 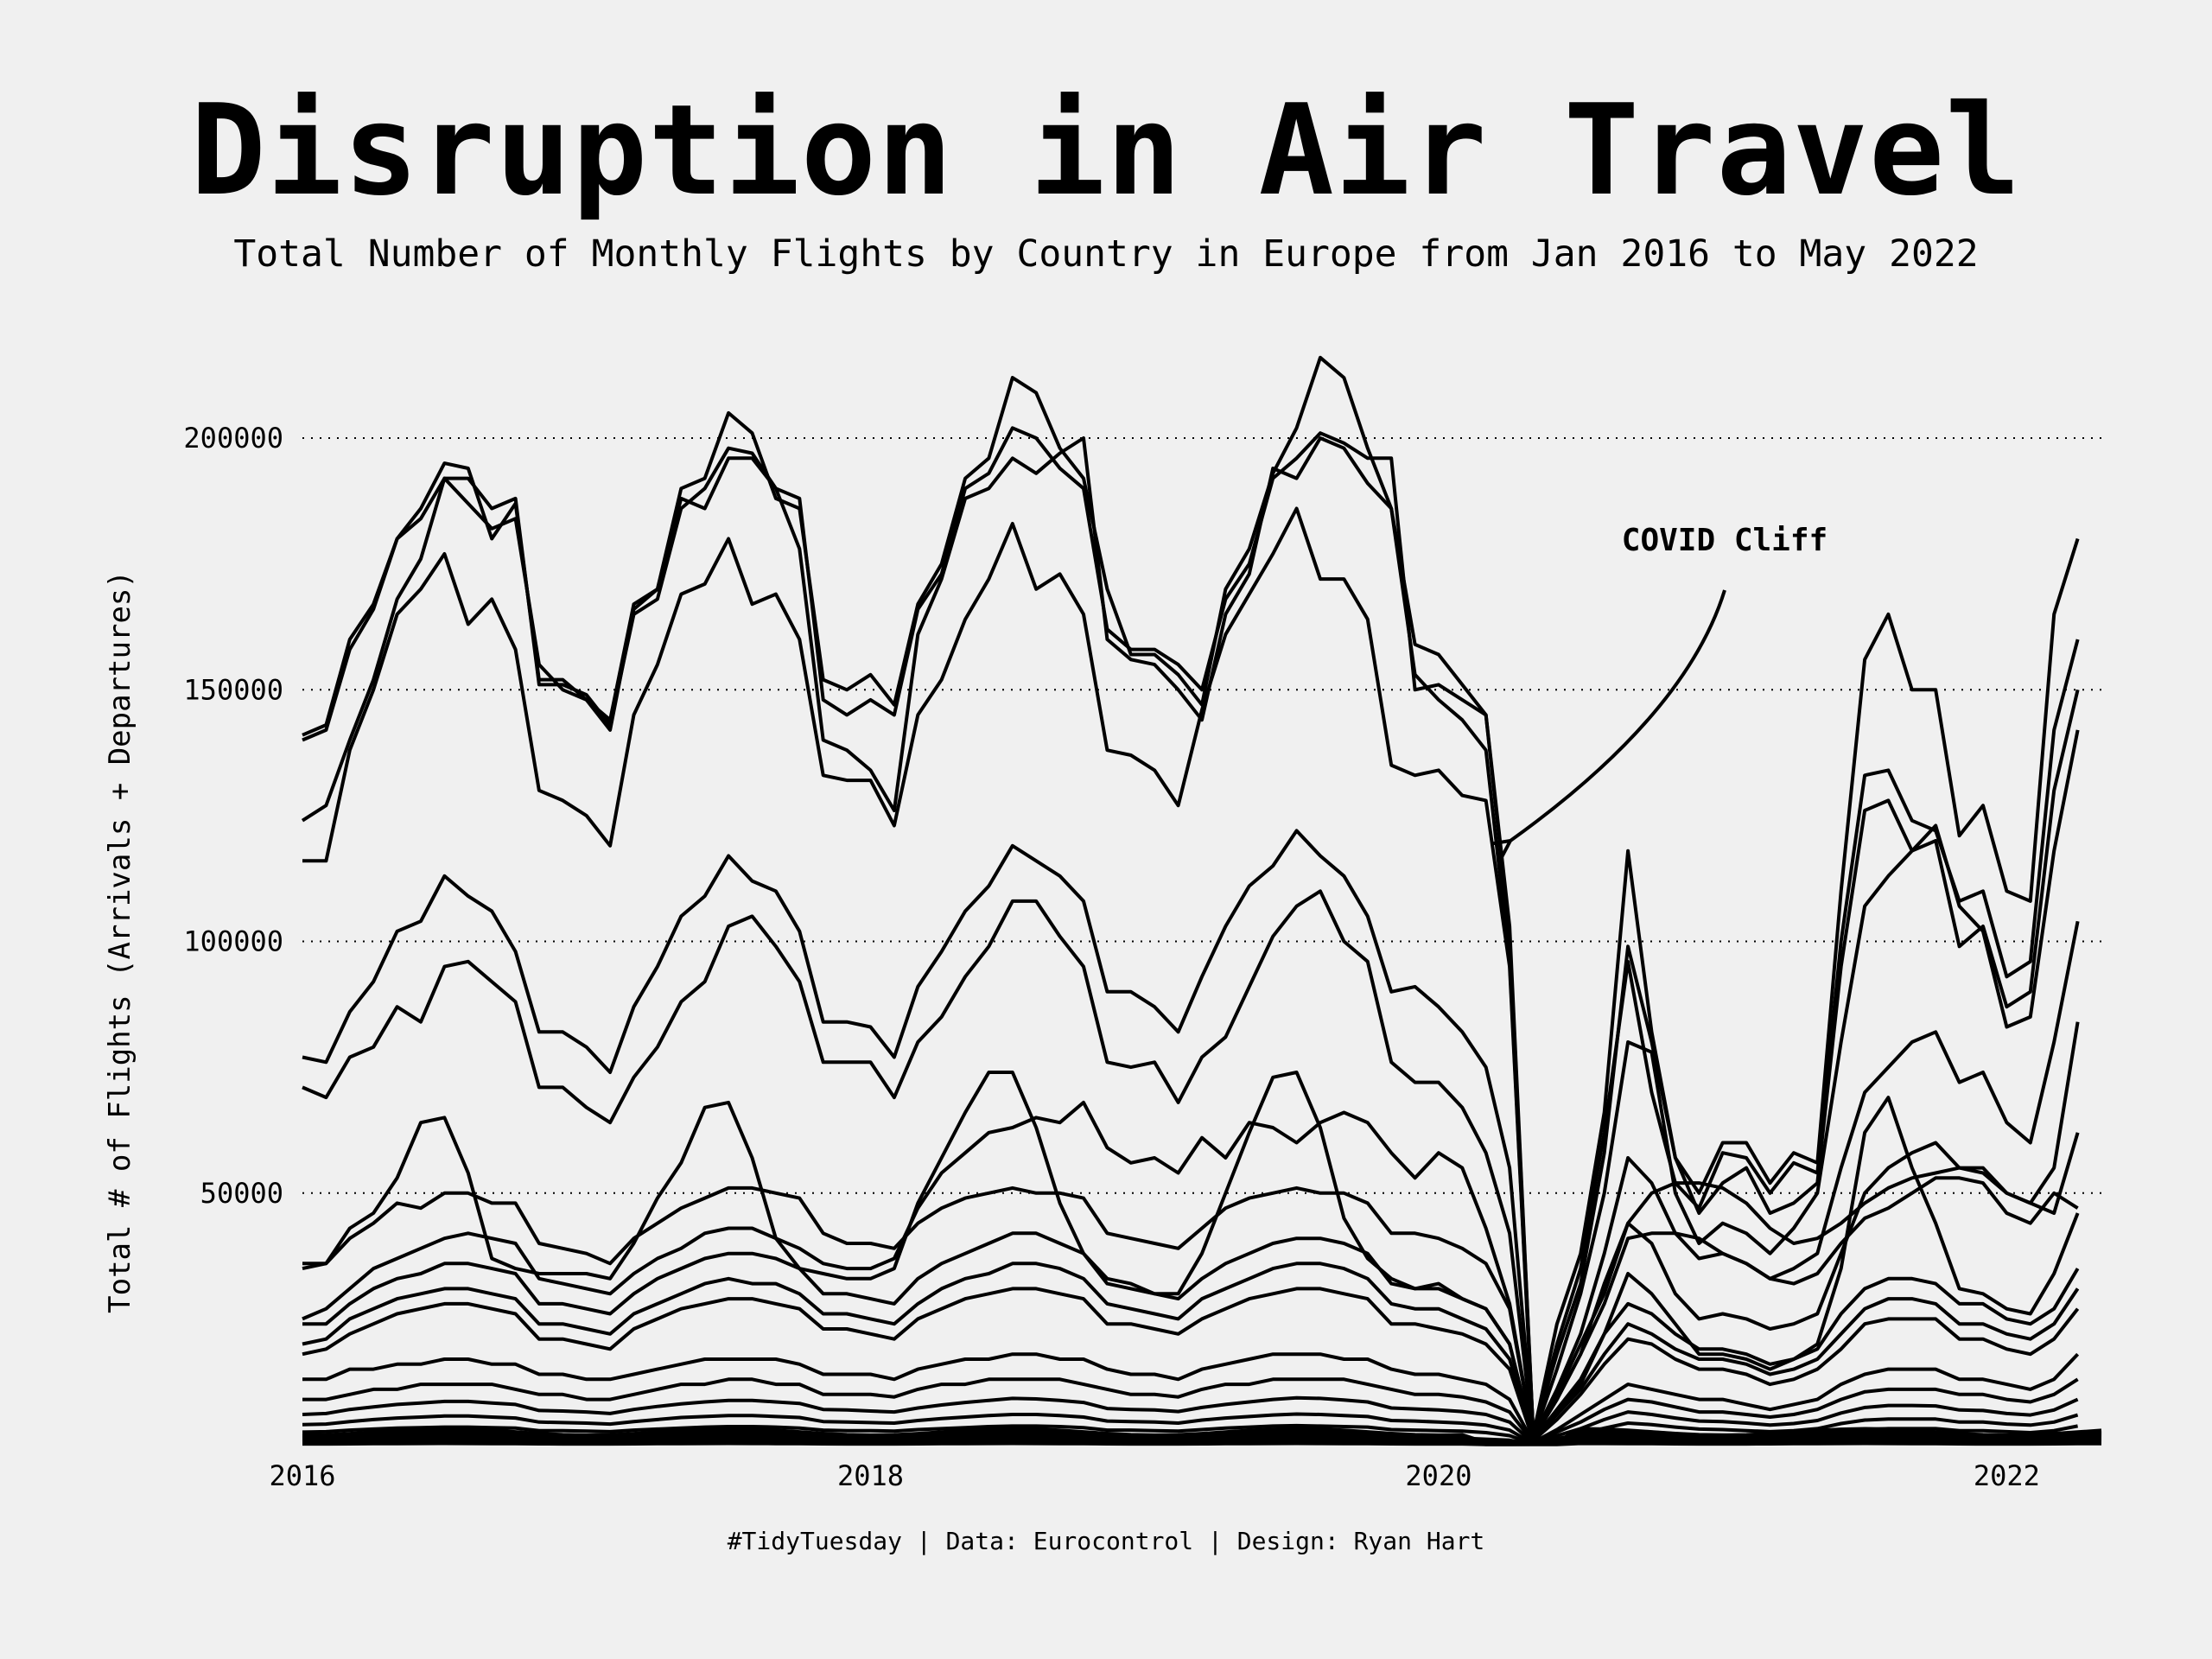 What do you see at coordinates (233, 689) in the screenshot?
I see `y-tick-label: 150000` at bounding box center [233, 689].